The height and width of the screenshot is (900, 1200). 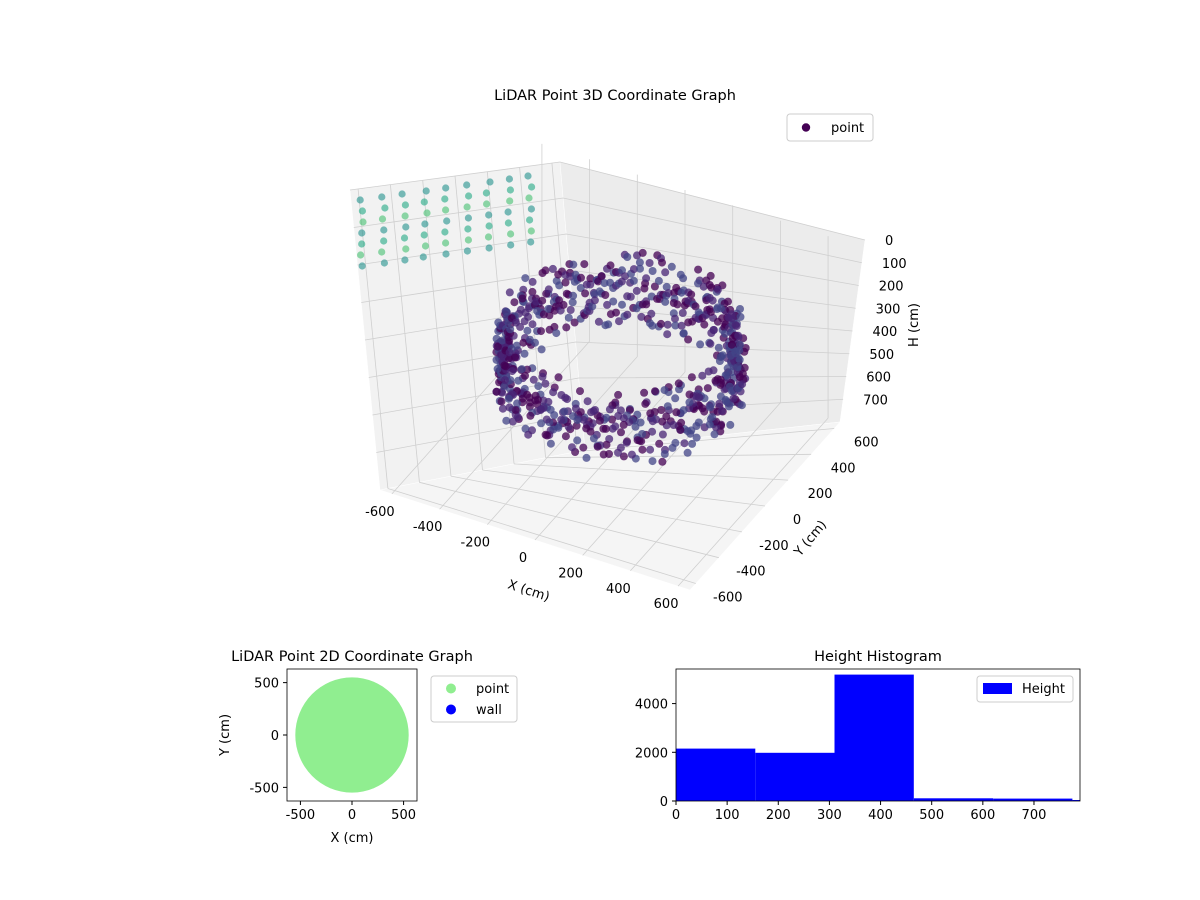 I want to click on y-axis-label-2d: Y (cm), so click(x=225, y=735).